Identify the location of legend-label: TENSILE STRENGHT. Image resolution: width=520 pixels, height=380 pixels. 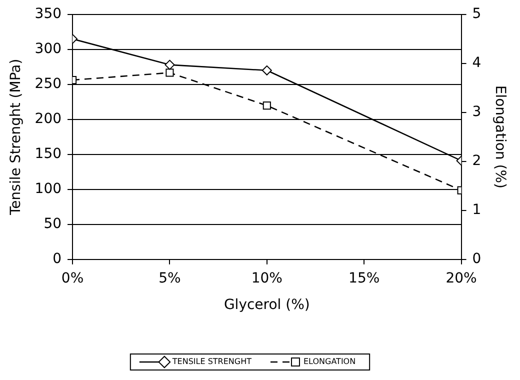
(211, 361).